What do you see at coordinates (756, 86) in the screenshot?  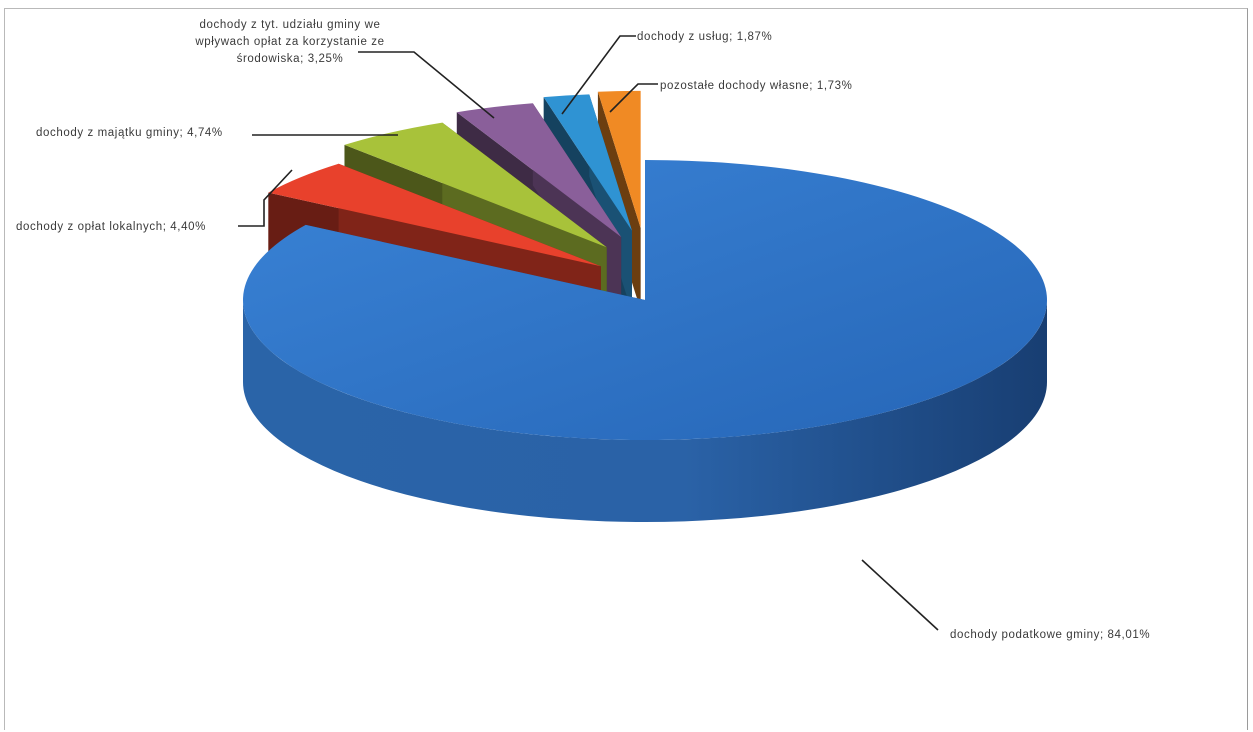 I see `data-label: pozostałe dochody własne; 1,73%` at bounding box center [756, 86].